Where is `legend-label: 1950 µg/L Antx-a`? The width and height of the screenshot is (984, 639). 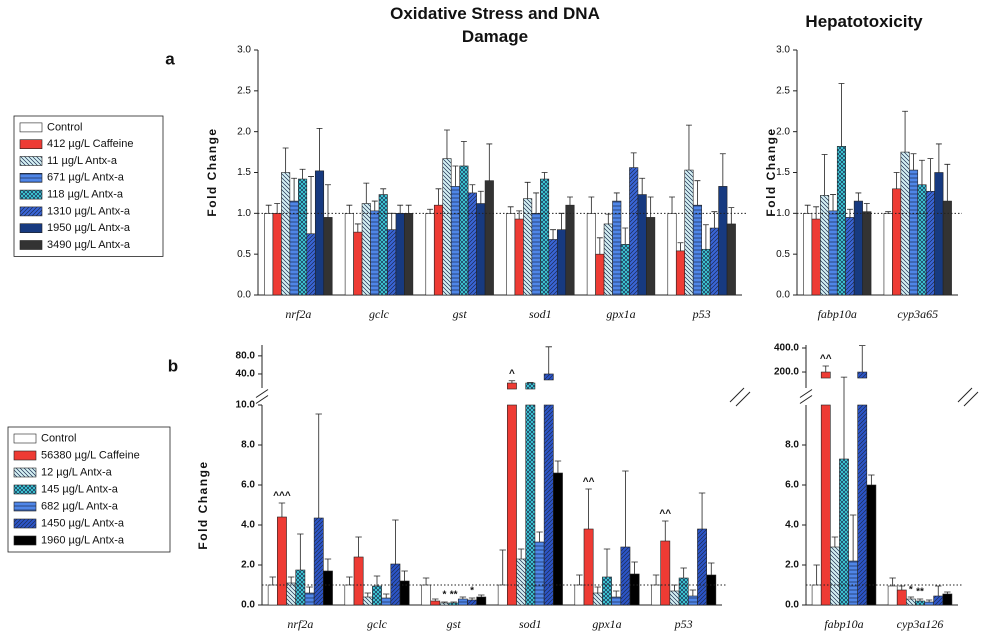
legend-label: 1950 µg/L Antx-a is located at coordinates (89, 228).